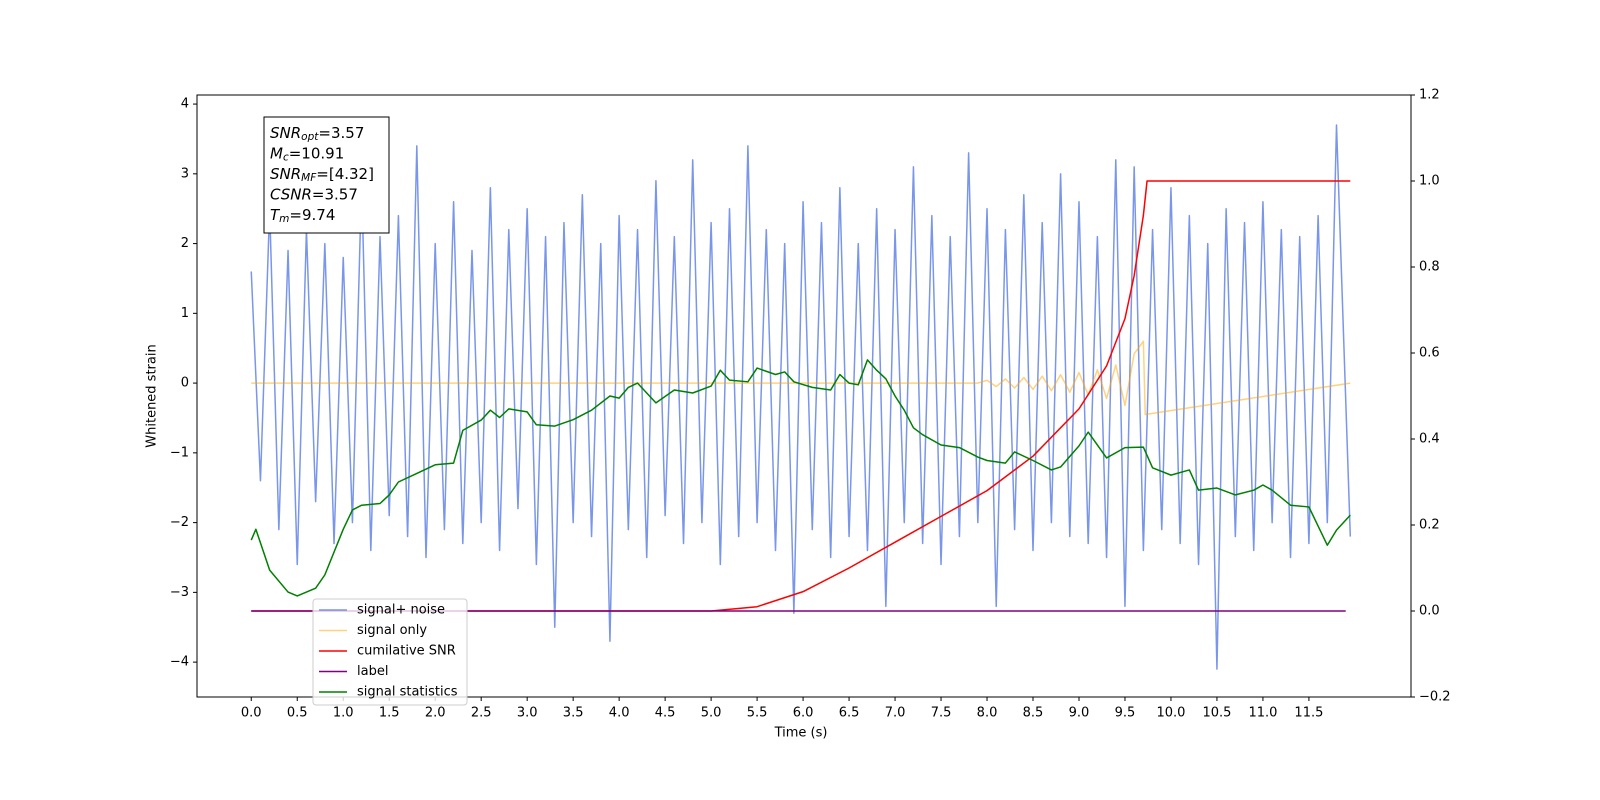 The width and height of the screenshot is (1600, 800). I want to click on x-tick-label: 6.0, so click(803, 713).